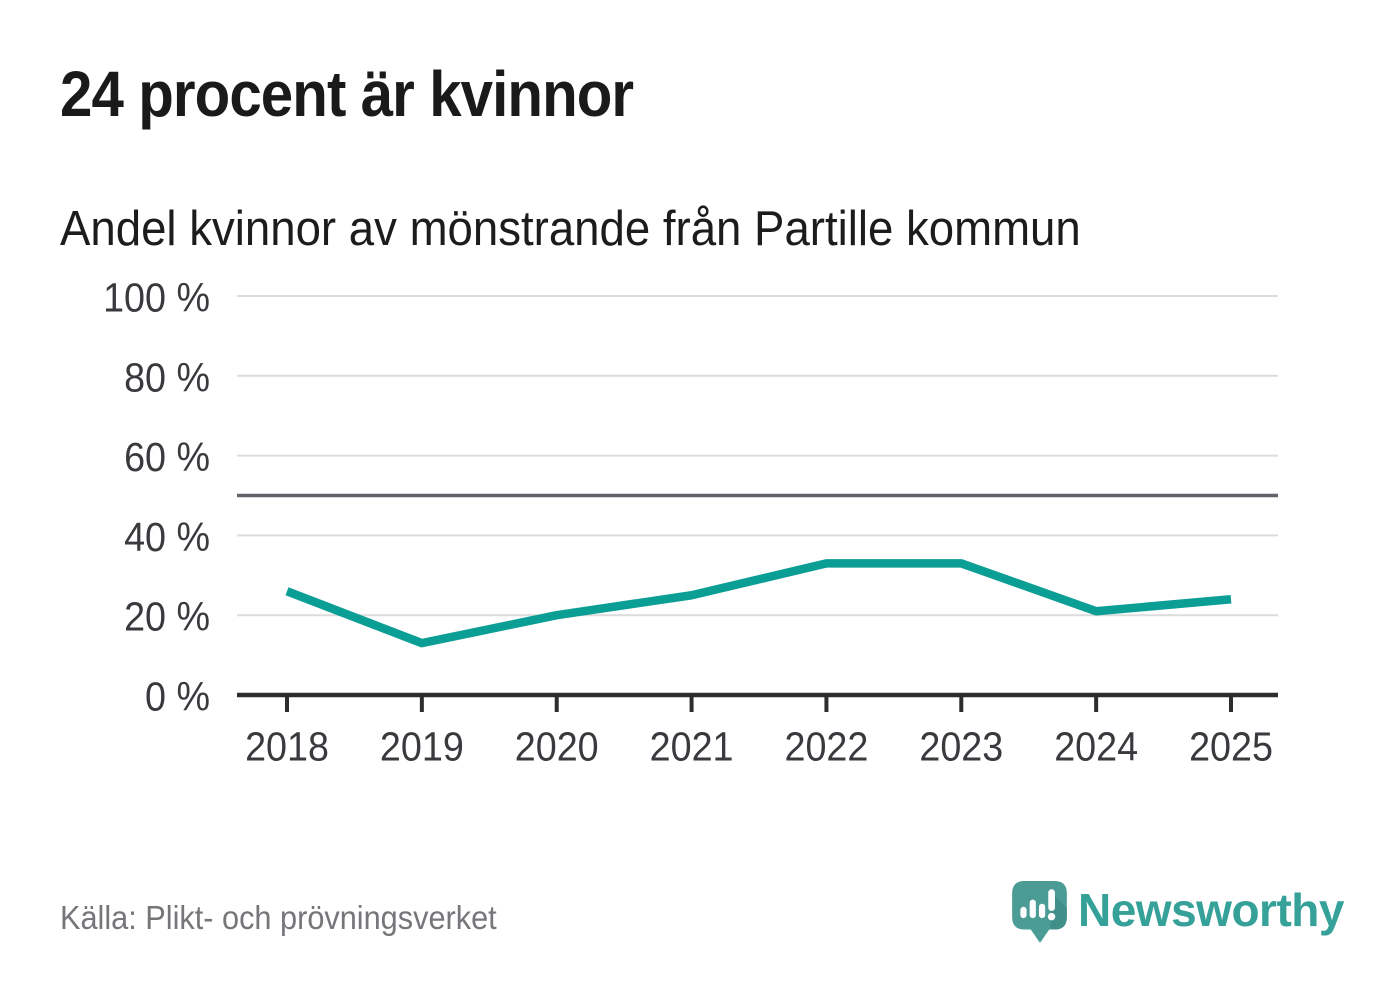 The image size is (1382, 999). What do you see at coordinates (167, 538) in the screenshot?
I see `y-axis-label-40: 40 %` at bounding box center [167, 538].